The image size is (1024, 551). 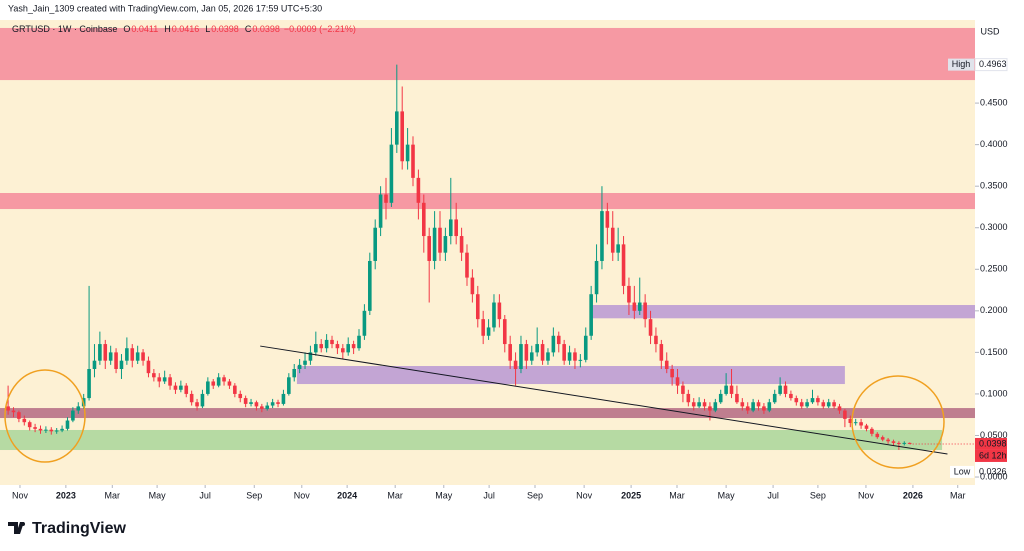 I want to click on y-tick-label: 0.3000, so click(x=994, y=227).